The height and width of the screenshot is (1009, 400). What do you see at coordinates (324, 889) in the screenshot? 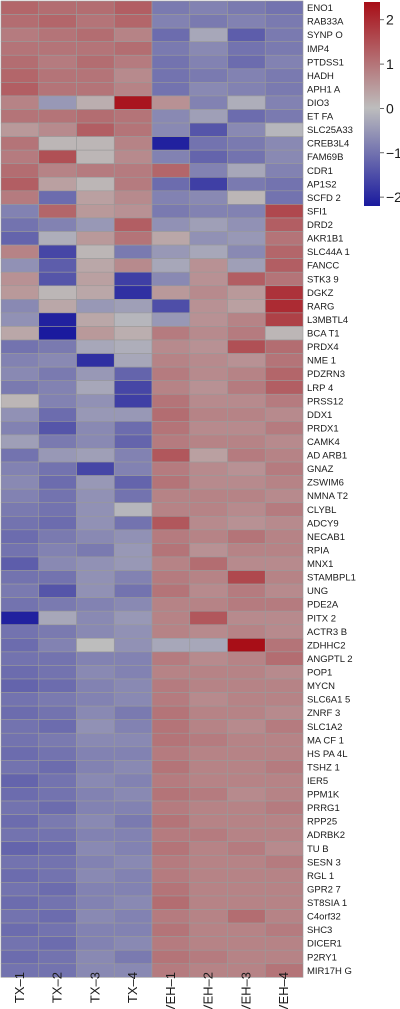
I see `row-label: GPR2 7` at bounding box center [324, 889].